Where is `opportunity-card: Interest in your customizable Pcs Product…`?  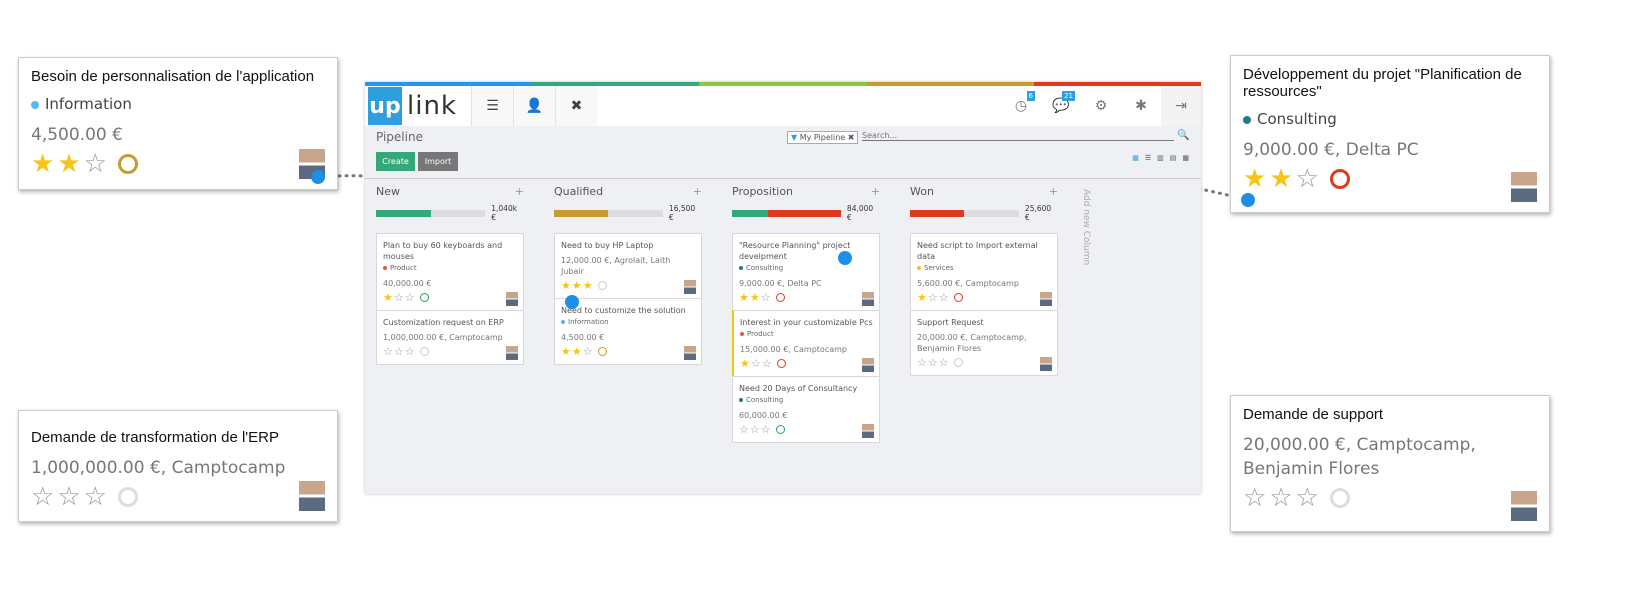
opportunity-card: Interest in your customizable Pcs Product… is located at coordinates (806, 343).